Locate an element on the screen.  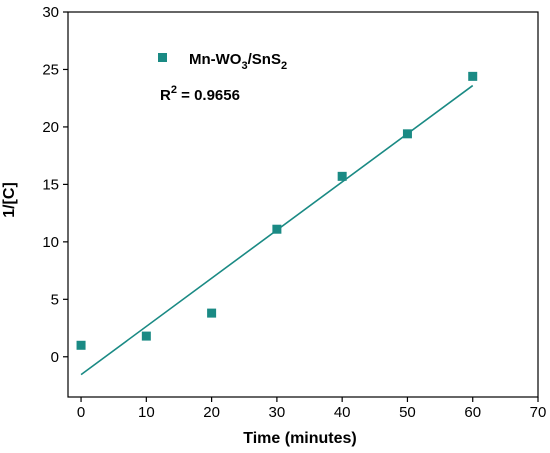
y-axis-title: 1/[C] is located at coordinates (9, 200).